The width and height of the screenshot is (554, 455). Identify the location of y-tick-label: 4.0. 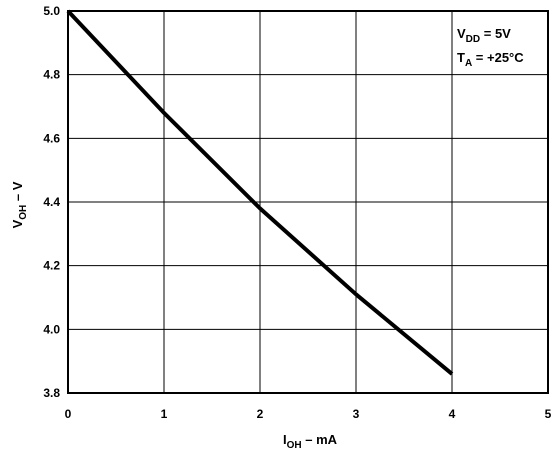
(51, 329).